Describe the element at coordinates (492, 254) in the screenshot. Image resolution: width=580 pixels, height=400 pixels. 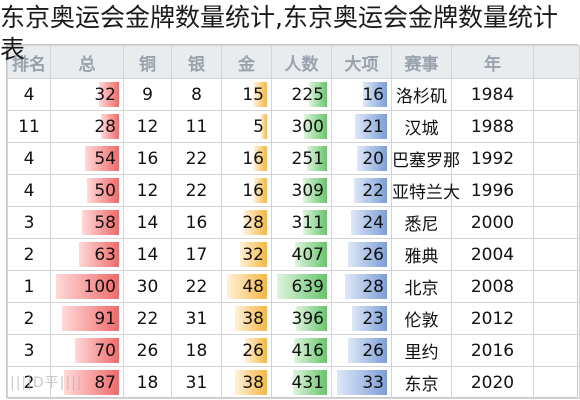
I see `cell-year: 2004` at that location.